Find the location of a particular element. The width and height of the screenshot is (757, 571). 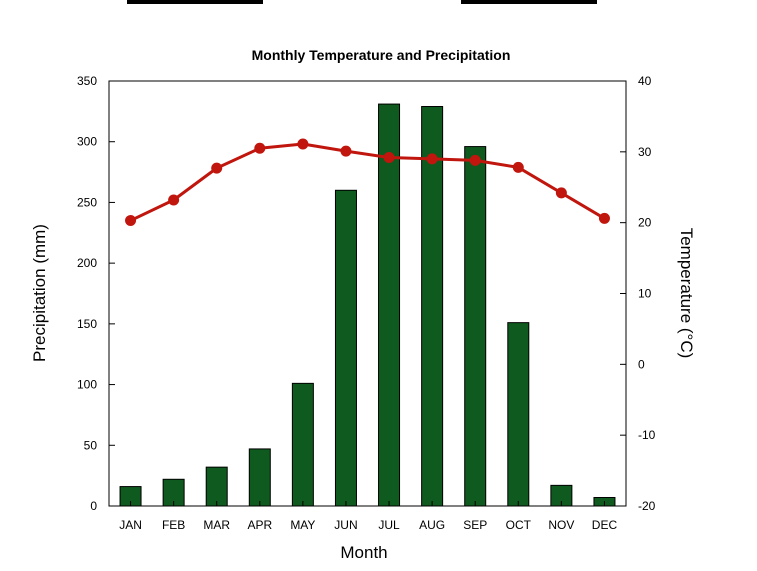

x-tick-label: MAY is located at coordinates (302, 525).